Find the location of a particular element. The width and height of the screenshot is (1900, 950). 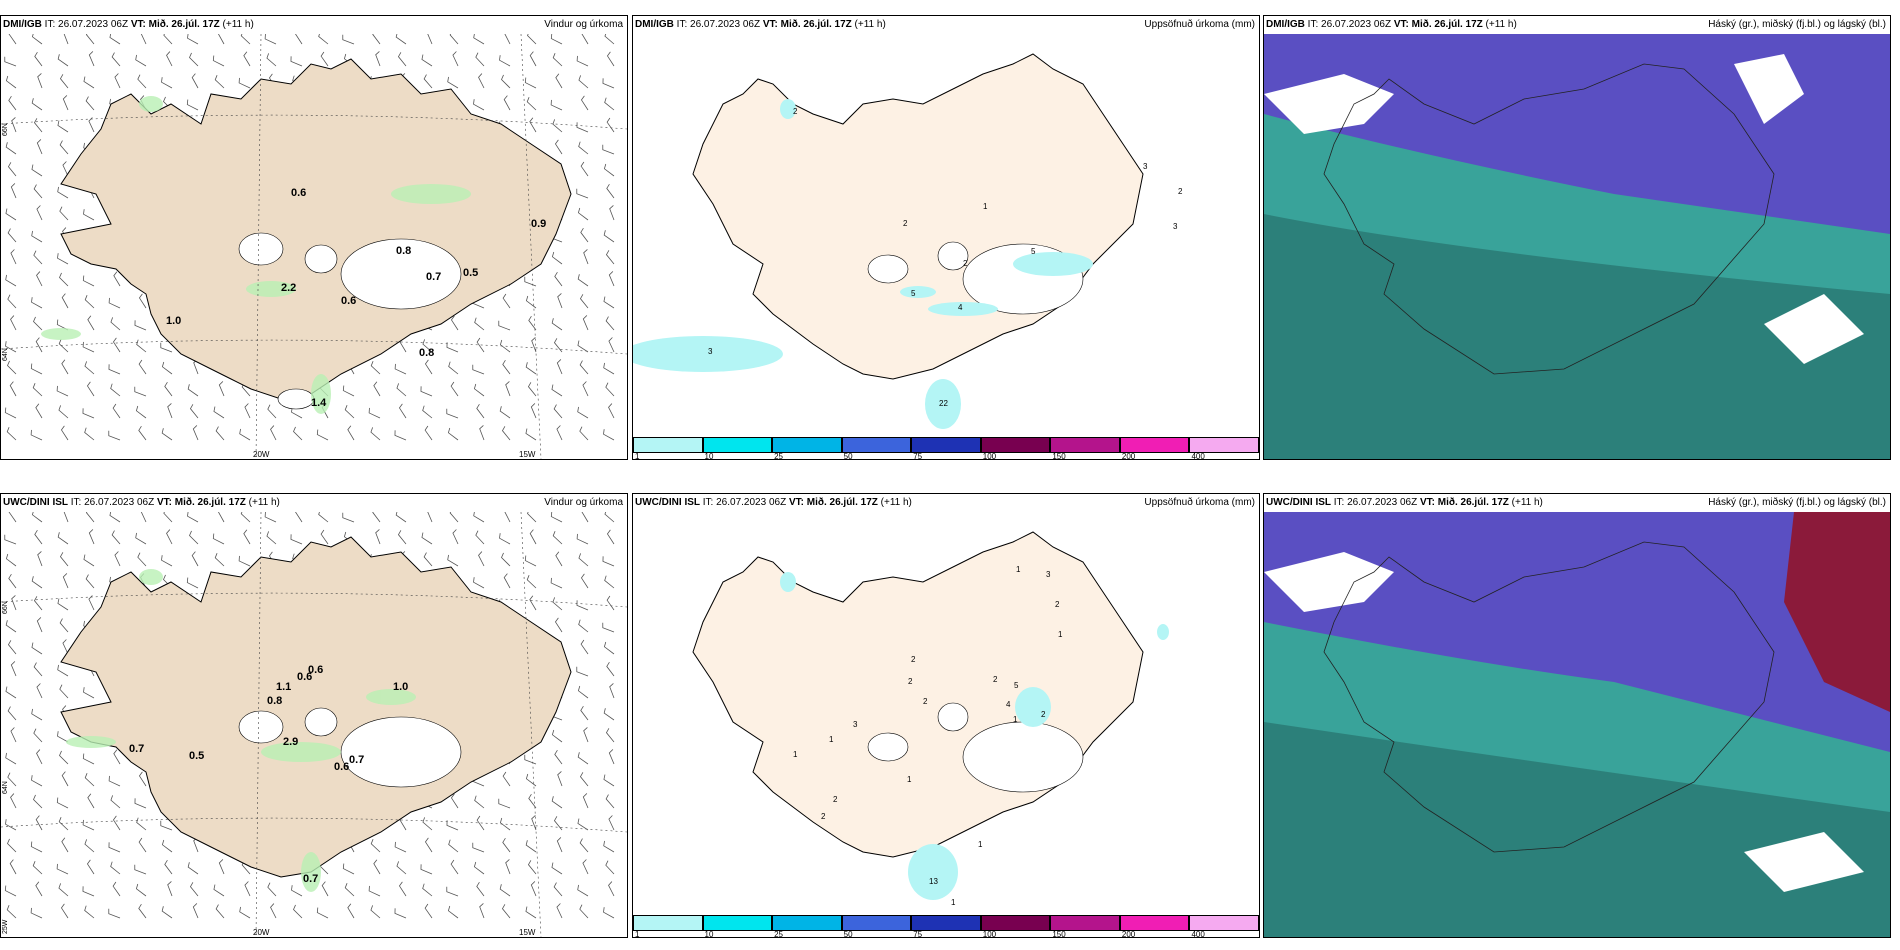

legend-tick-label: 200 is located at coordinates (1128, 456).